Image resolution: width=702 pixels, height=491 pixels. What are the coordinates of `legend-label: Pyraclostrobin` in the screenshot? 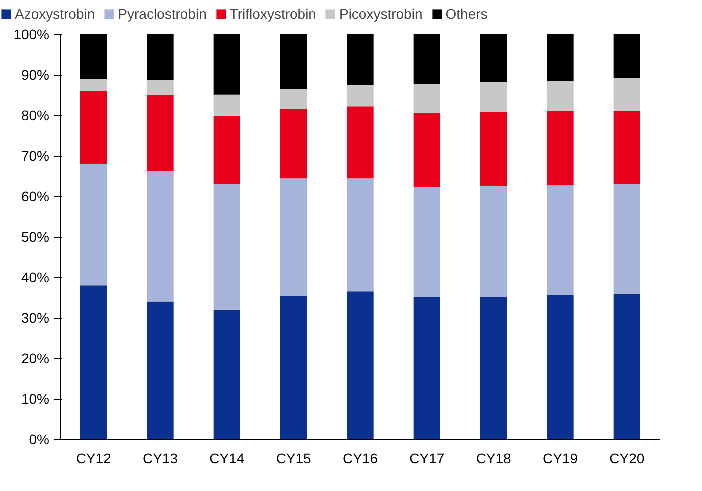 It's located at (162, 14).